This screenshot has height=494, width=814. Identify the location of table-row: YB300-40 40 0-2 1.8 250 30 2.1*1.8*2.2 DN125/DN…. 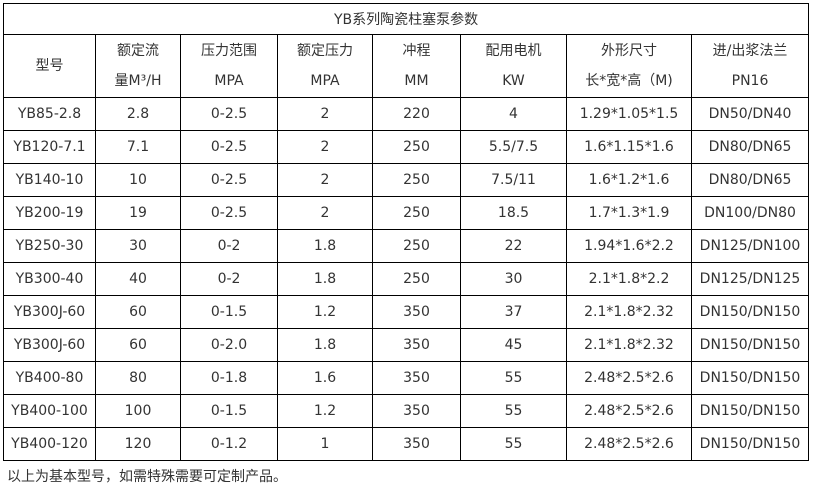
(406, 279).